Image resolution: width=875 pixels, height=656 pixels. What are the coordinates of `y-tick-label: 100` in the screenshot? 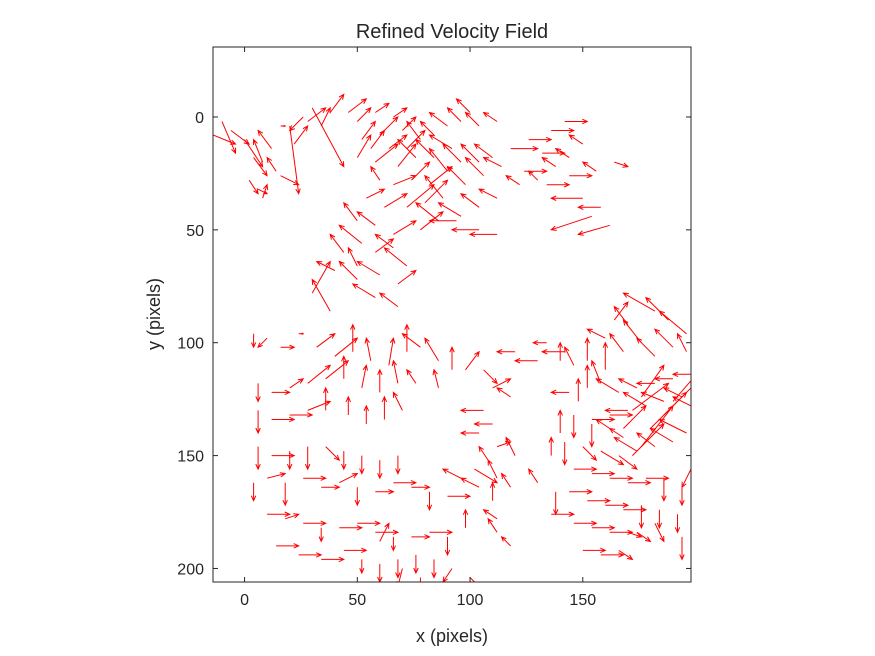 It's located at (190, 344).